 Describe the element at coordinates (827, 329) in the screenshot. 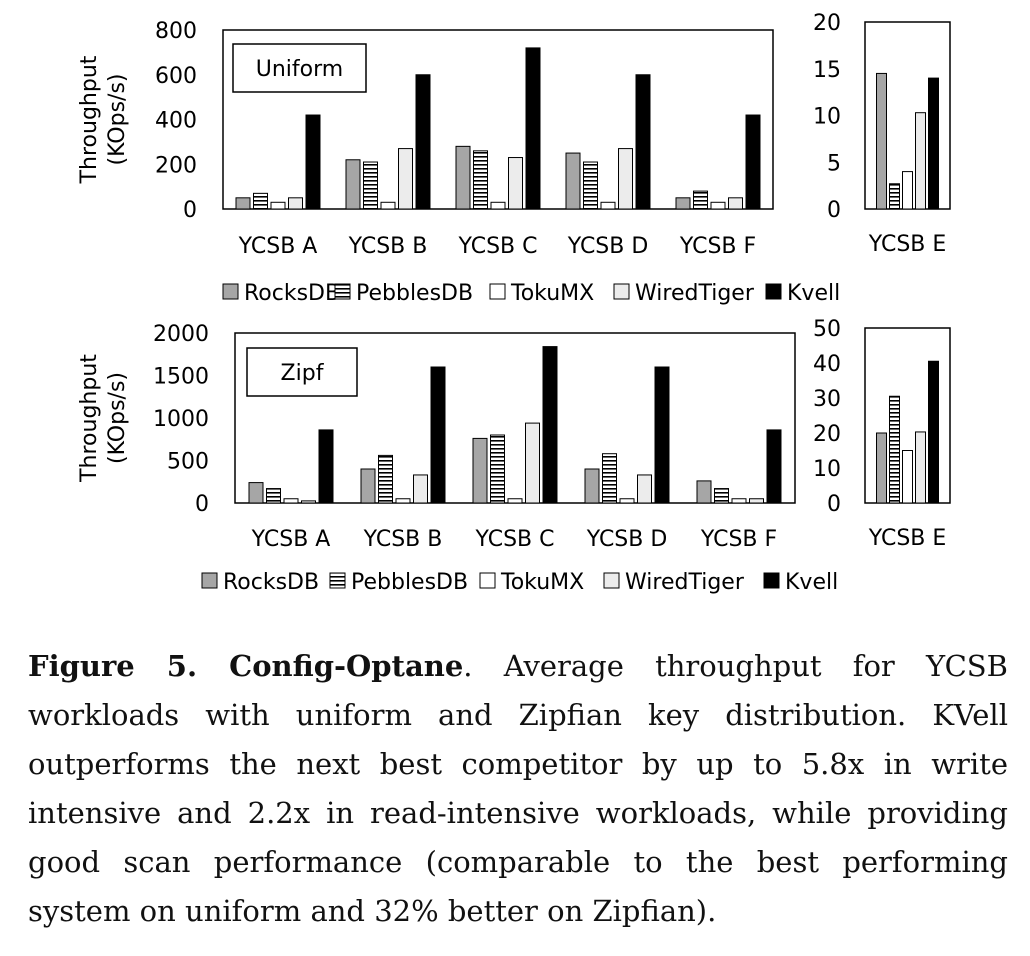

I see `y-tick-label: 50` at that location.